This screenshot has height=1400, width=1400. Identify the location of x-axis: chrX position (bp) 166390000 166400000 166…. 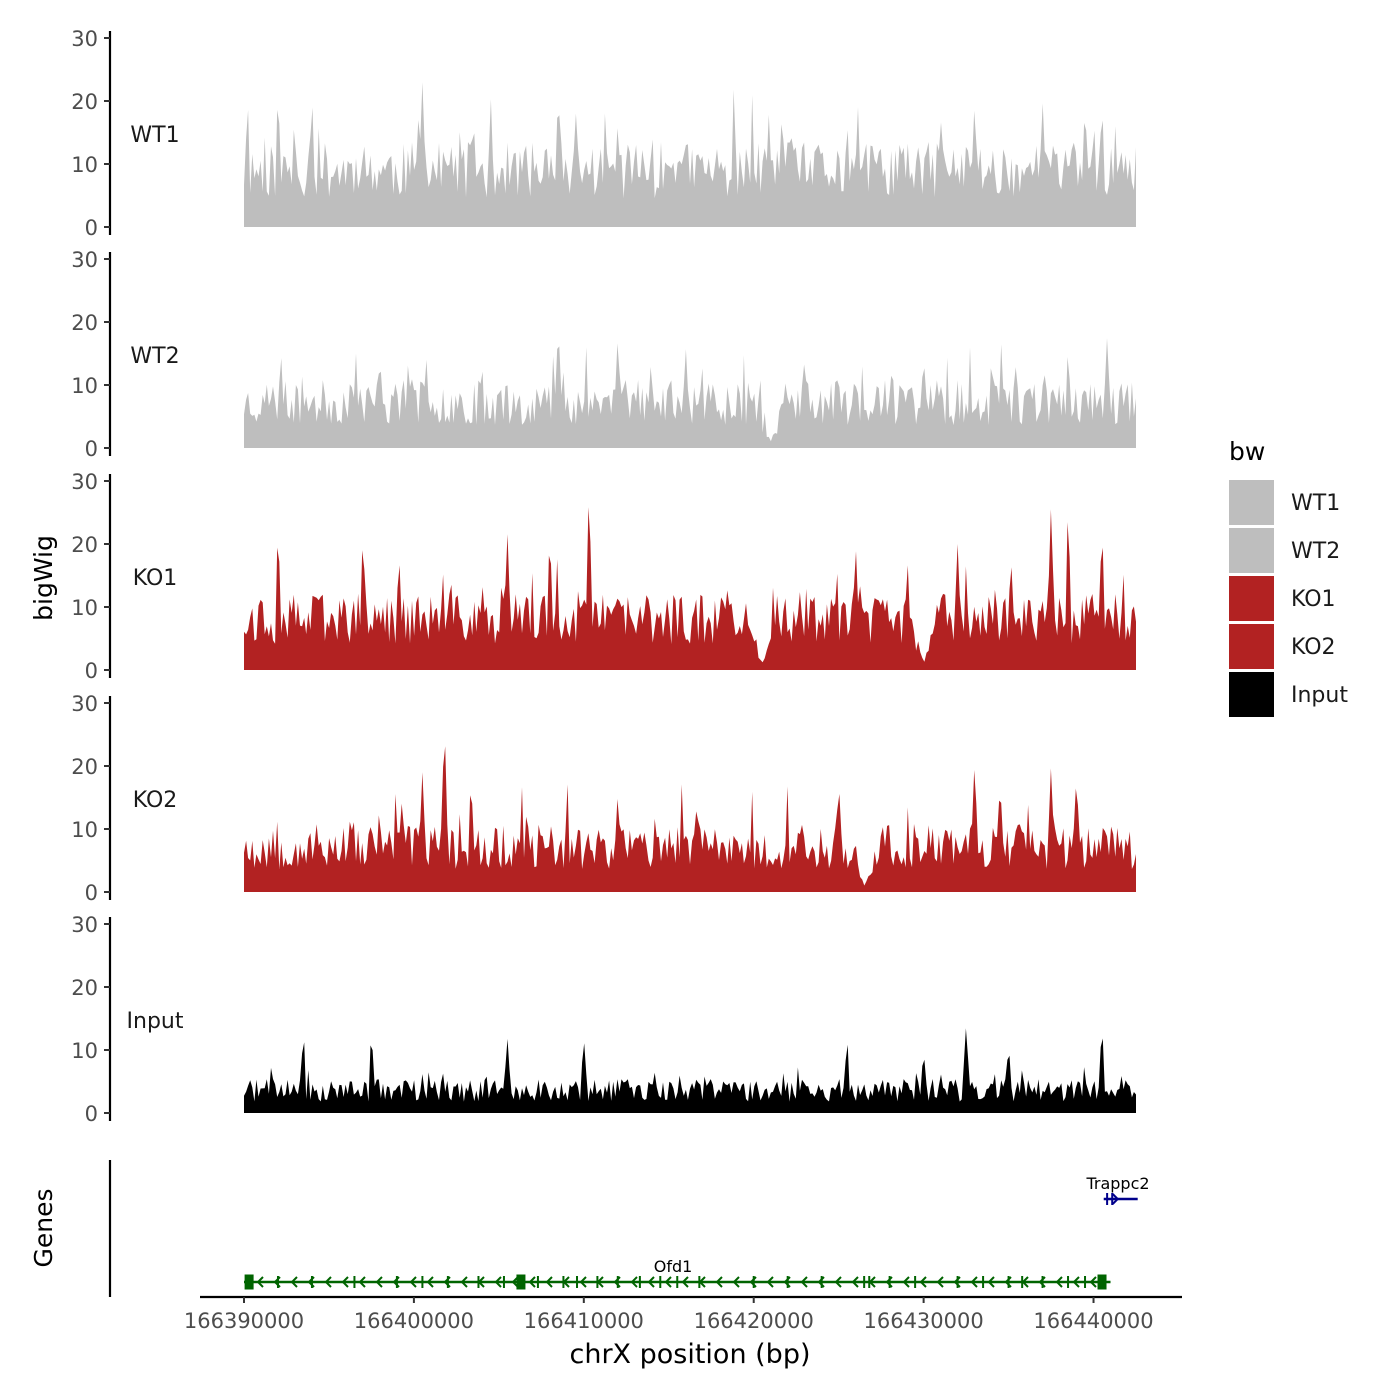
(683, 1332).